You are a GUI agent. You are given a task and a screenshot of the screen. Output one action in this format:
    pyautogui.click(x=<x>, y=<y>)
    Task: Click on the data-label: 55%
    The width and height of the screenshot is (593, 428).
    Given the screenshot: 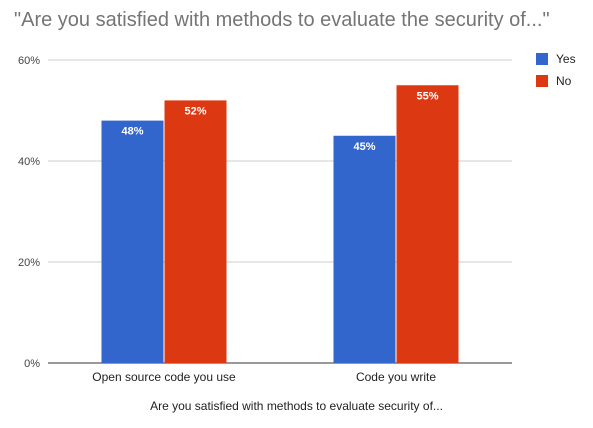 What is the action you would take?
    pyautogui.click(x=427, y=96)
    